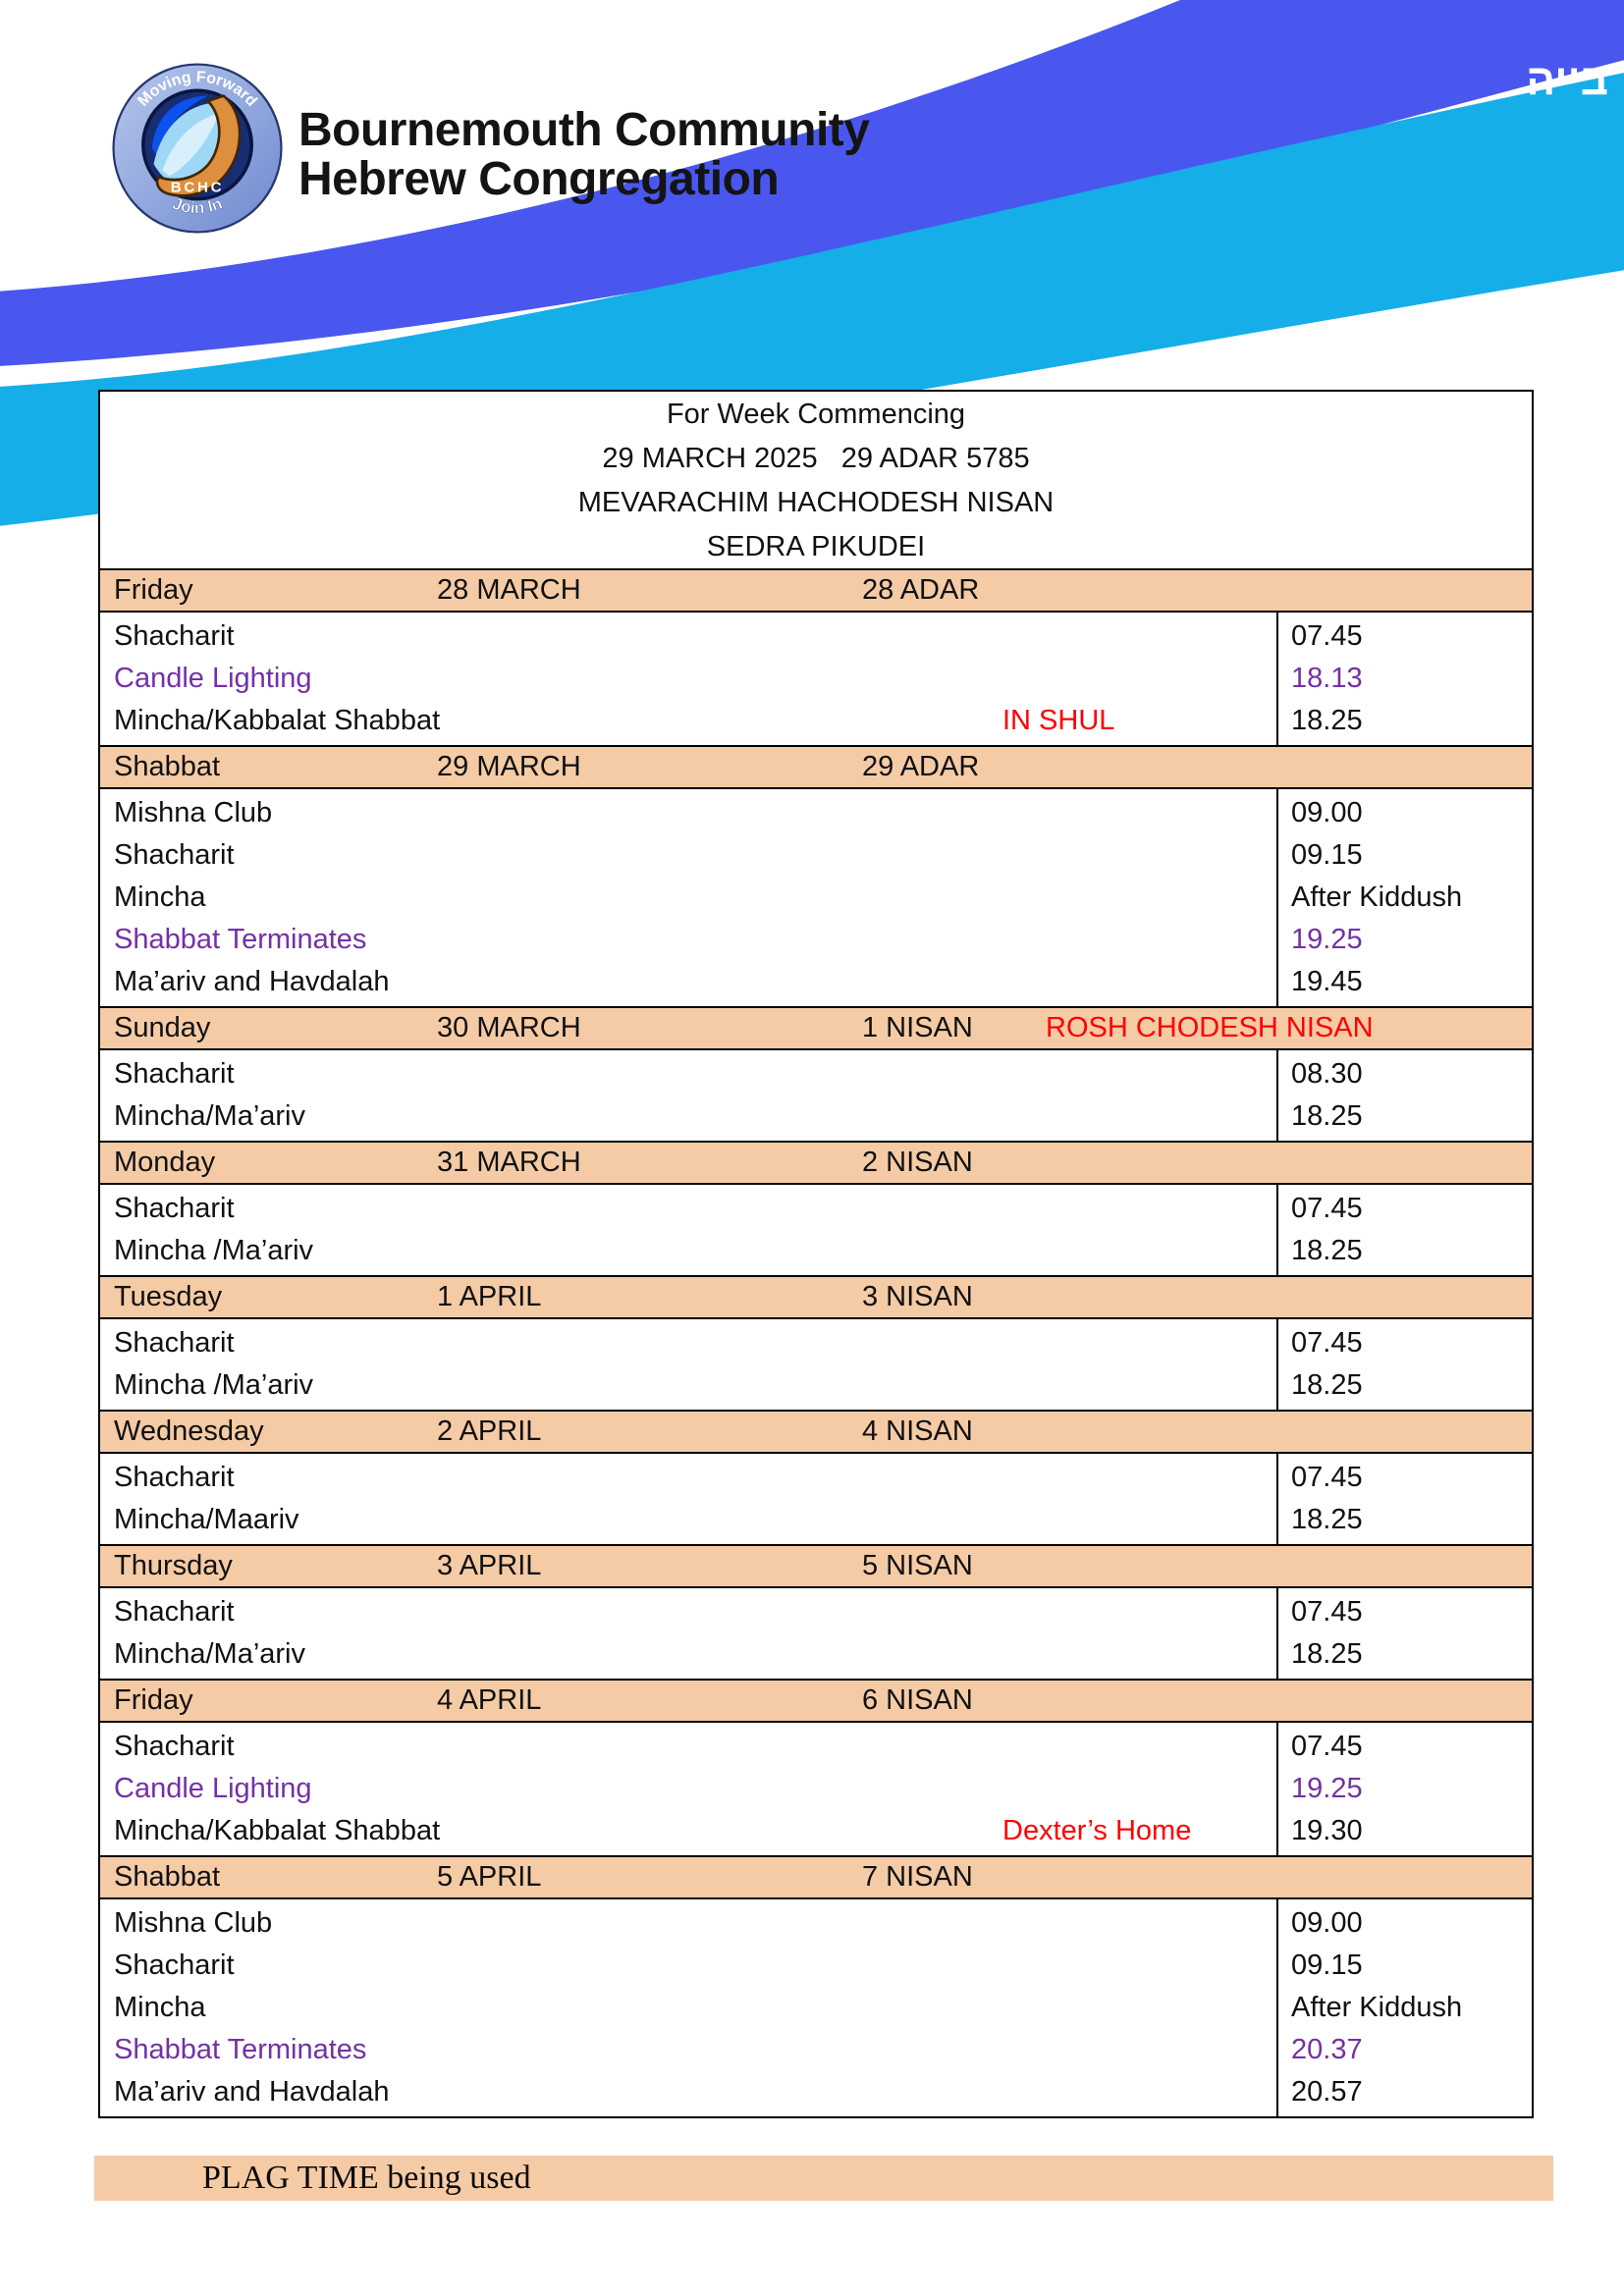  What do you see at coordinates (917, 1700) in the screenshot?
I see `banner-hebrew-date: 6 NISAN` at bounding box center [917, 1700].